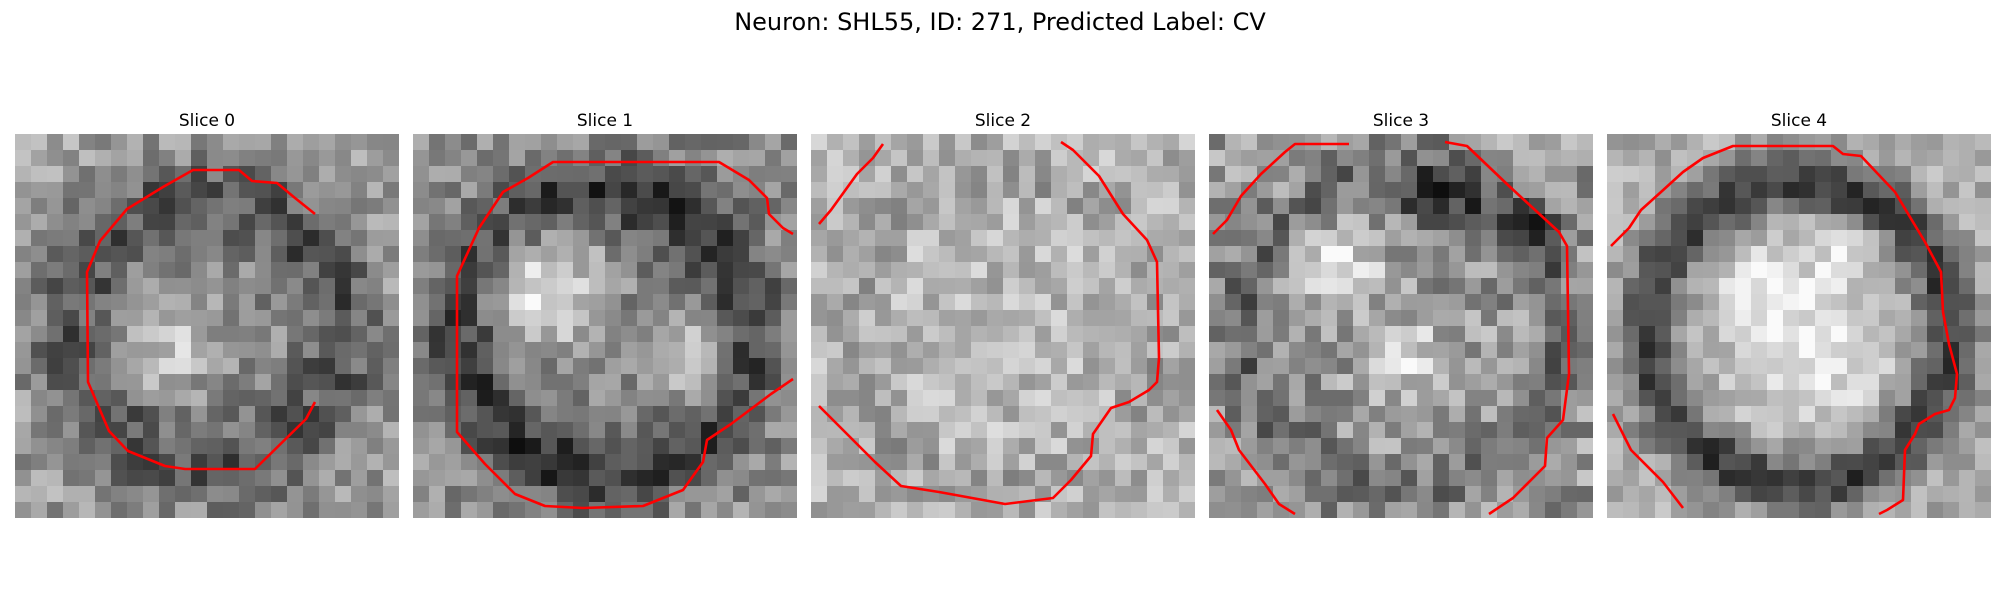 Image resolution: width=2000 pixels, height=600 pixels. Describe the element at coordinates (1799, 121) in the screenshot. I see `slice-title: Slice 4` at that location.